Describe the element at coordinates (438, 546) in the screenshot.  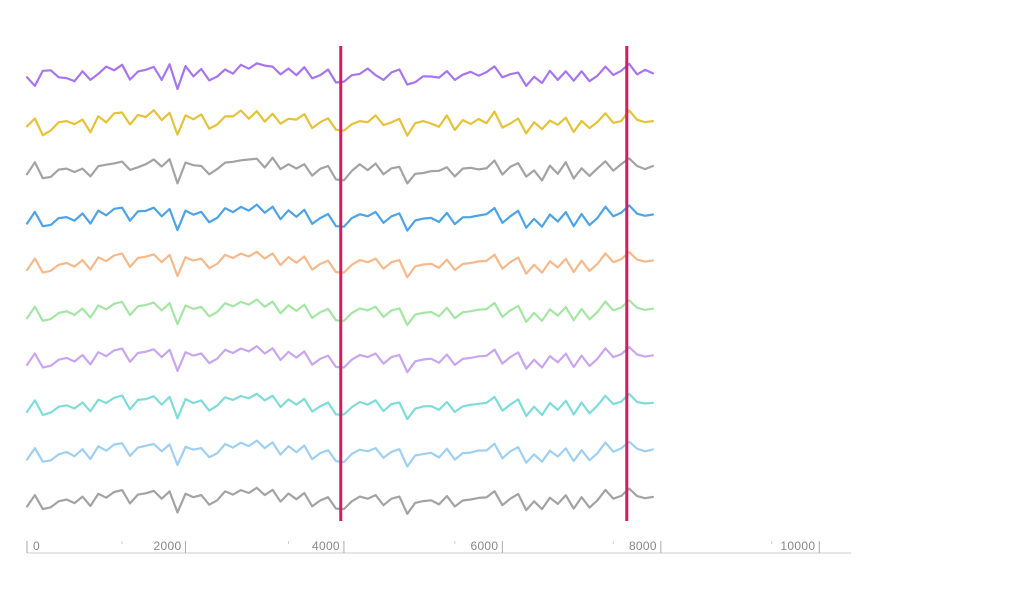
I see `x-axis: 0 2000 4000 6000 8000 10000` at that location.